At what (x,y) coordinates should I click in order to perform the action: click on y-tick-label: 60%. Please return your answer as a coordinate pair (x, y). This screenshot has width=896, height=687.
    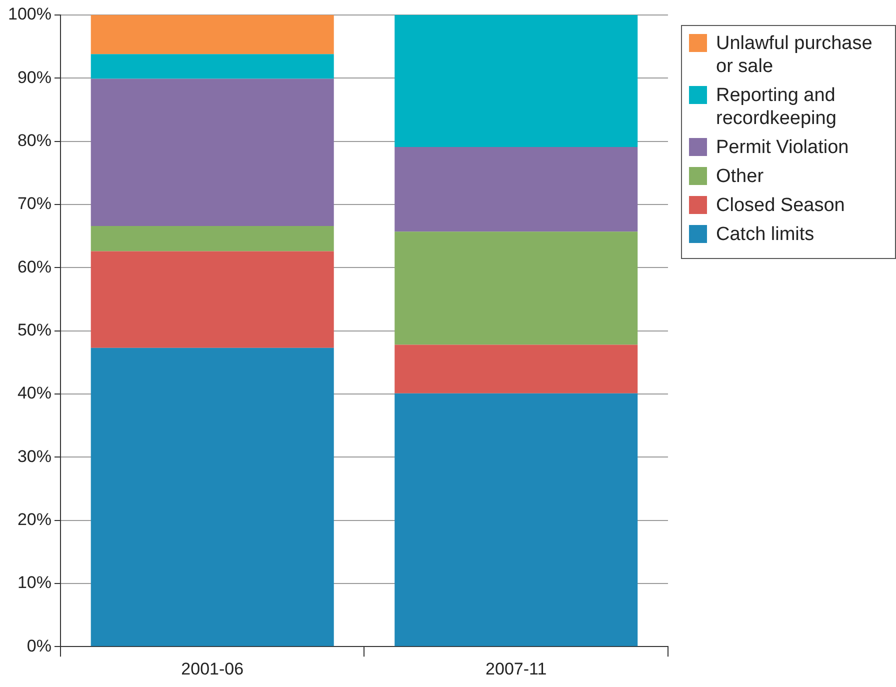
    Looking at the image, I should click on (34, 266).